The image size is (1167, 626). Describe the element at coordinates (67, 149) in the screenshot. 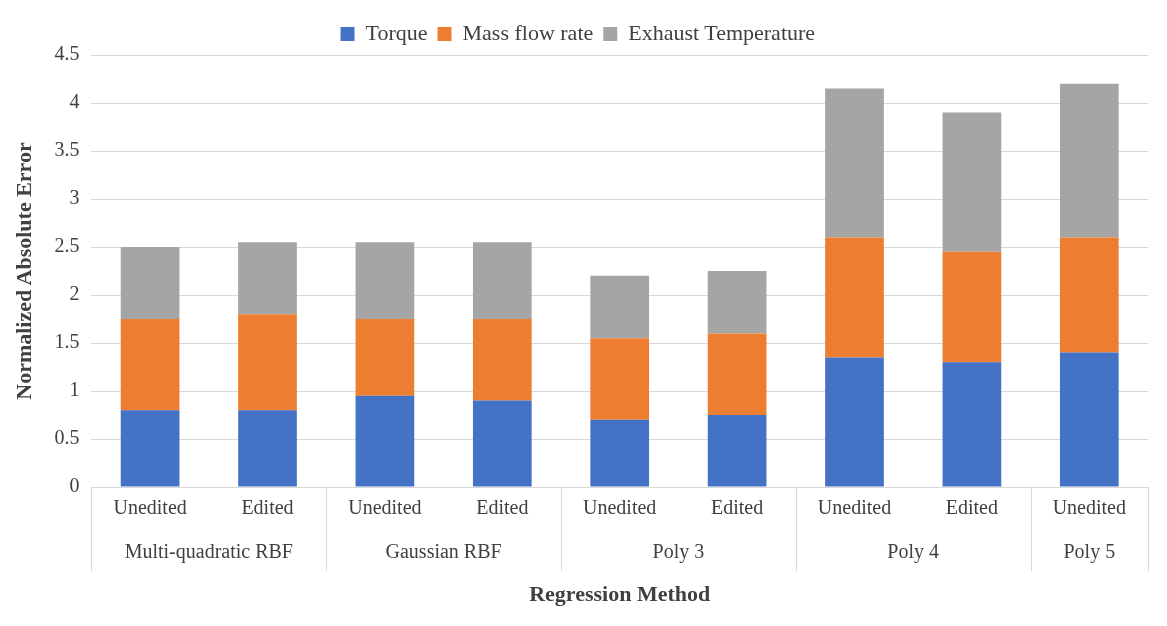

I see `y-tick-label: 3.5` at that location.